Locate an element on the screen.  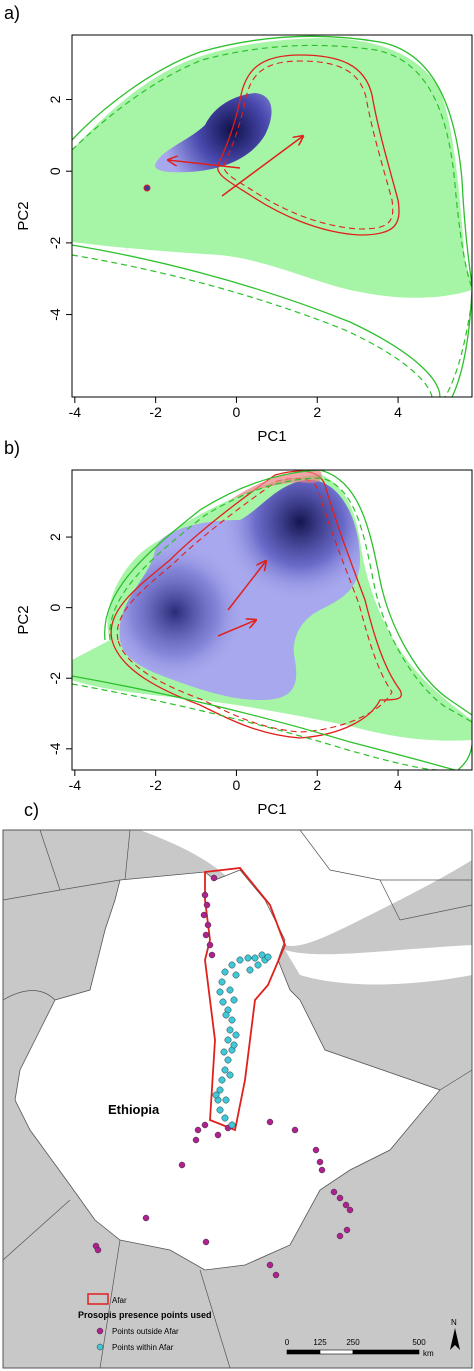
panel-label: b) is located at coordinates (12, 448).